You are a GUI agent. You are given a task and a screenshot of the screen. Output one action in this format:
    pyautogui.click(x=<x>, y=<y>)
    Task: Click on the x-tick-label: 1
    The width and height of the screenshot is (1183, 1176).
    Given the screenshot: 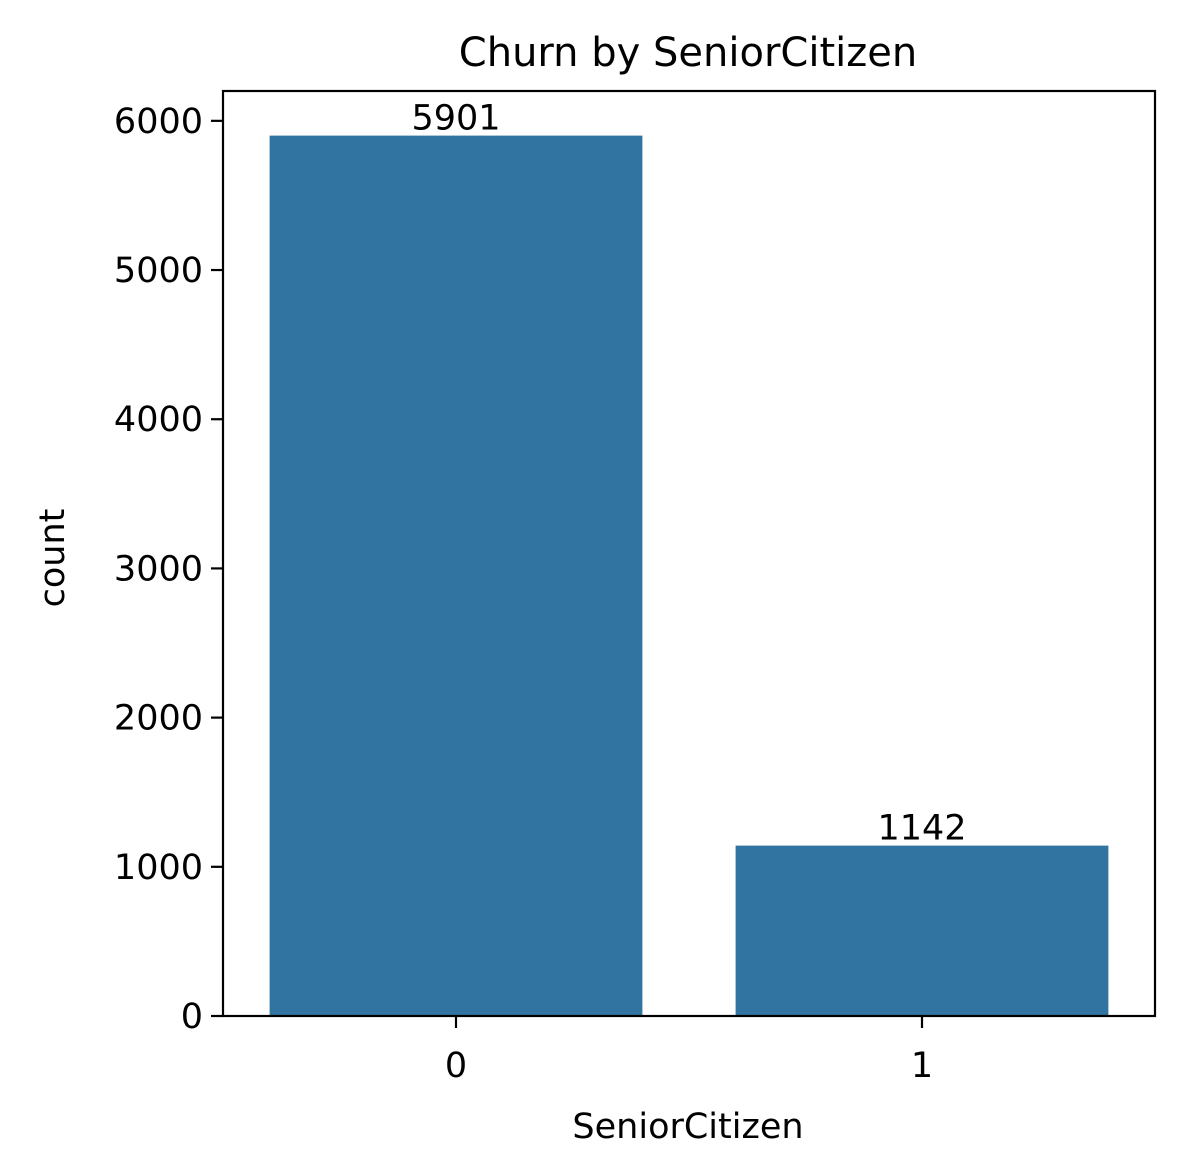 What is the action you would take?
    pyautogui.click(x=922, y=1066)
    